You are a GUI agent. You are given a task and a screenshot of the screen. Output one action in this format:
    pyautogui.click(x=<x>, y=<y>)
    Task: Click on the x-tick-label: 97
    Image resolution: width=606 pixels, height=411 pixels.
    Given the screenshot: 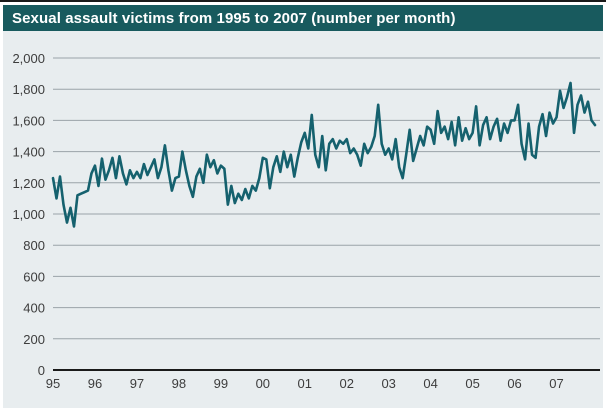 What is the action you would take?
    pyautogui.click(x=137, y=383)
    